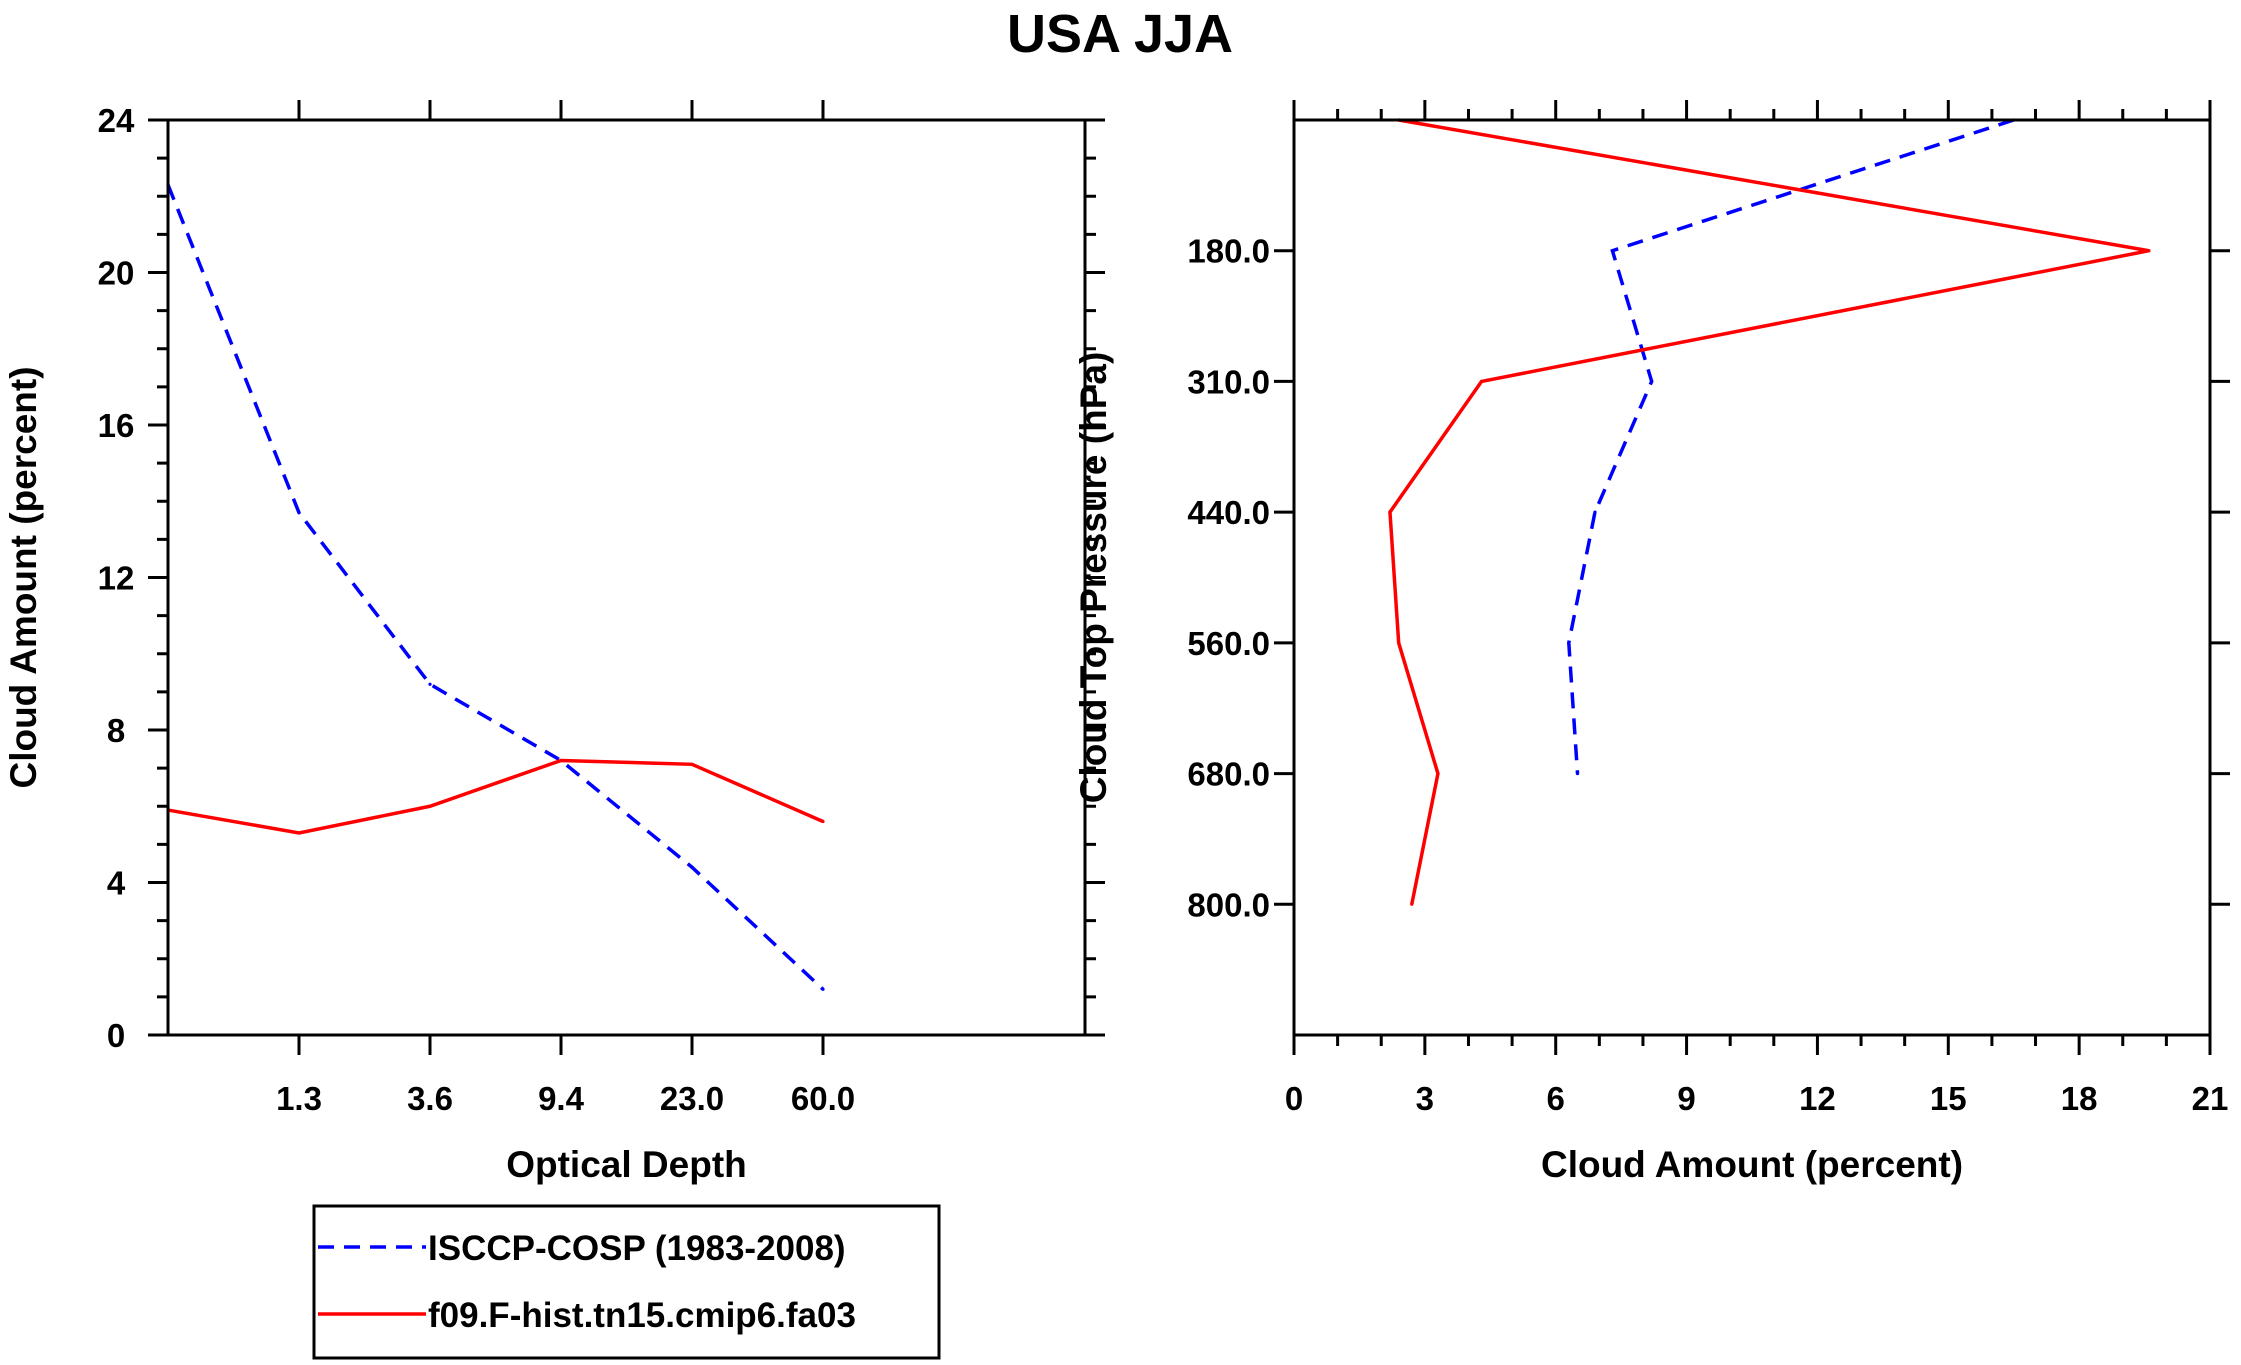 The width and height of the screenshot is (2241, 1365). I want to click on x-tick-label: 3, so click(1425, 1098).